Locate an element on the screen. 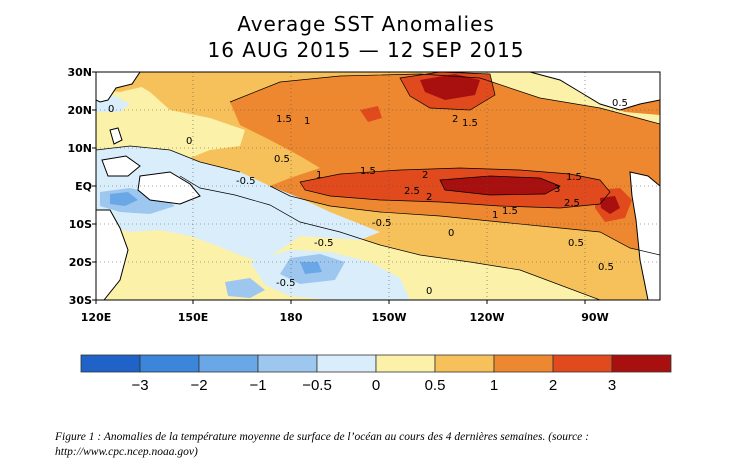 The image size is (732, 473). land-philippines is located at coordinates (116, 136).